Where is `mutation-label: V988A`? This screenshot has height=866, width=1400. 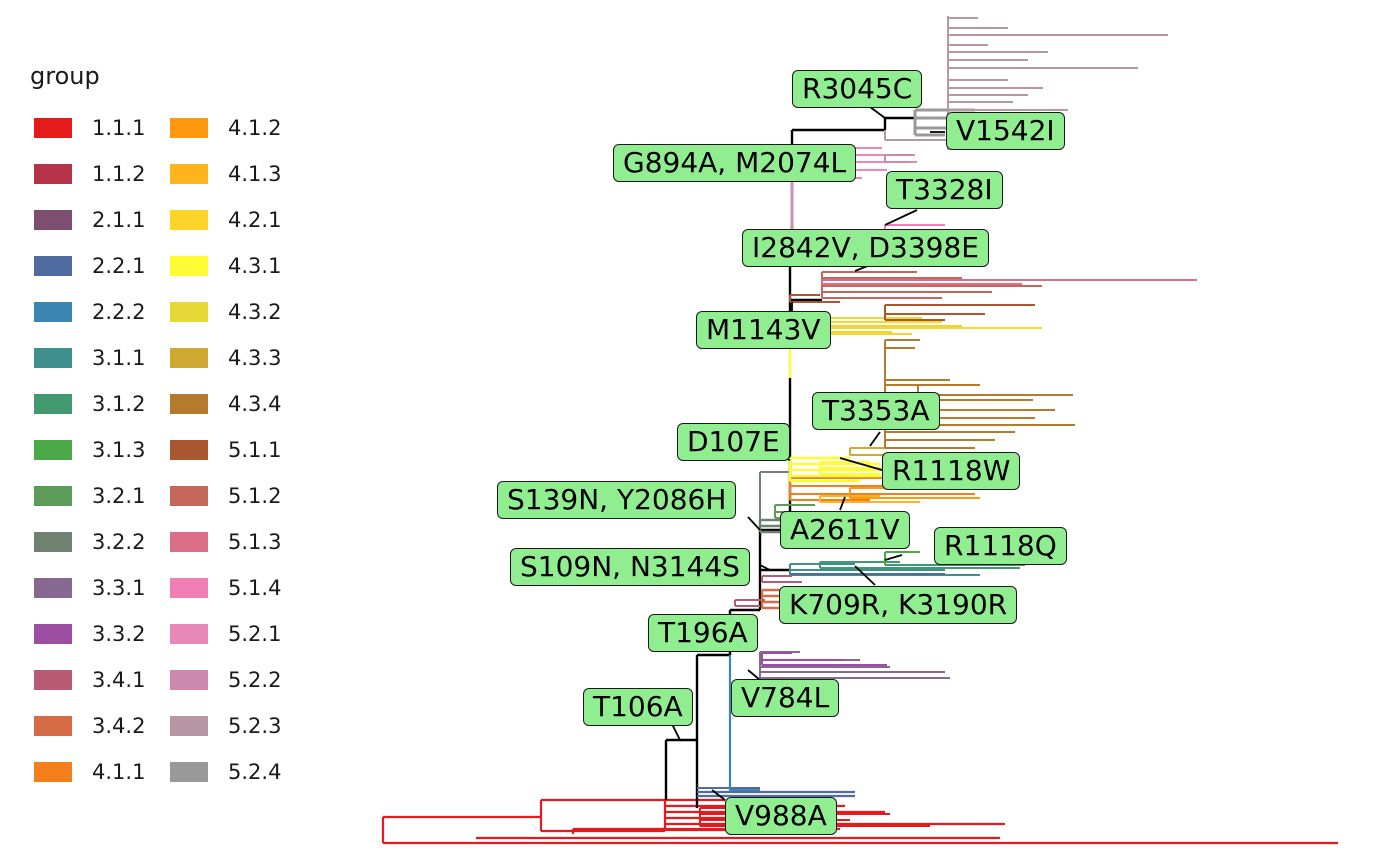 mutation-label: V988A is located at coordinates (781, 816).